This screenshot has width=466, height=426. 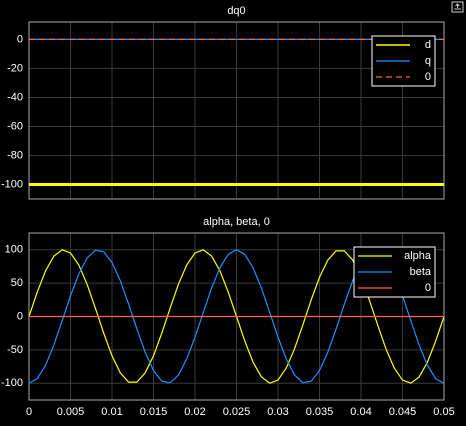 I want to click on undock-arrow, so click(x=457, y=6).